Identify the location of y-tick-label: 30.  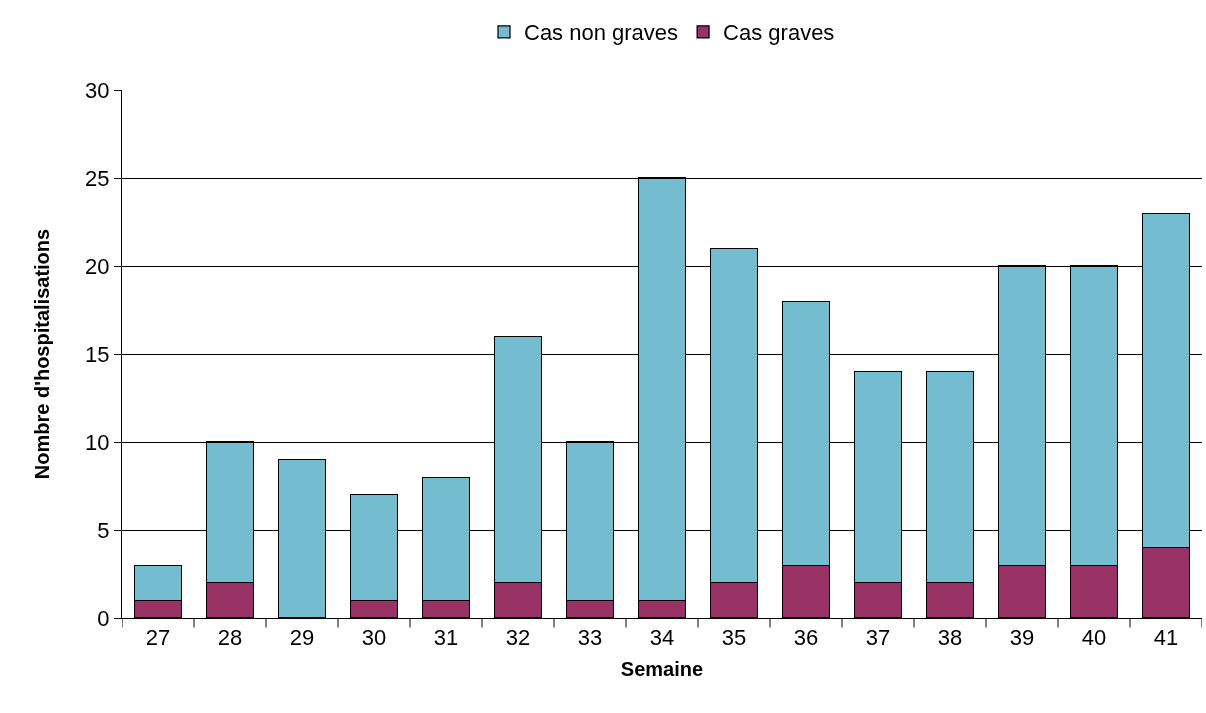
(97, 90).